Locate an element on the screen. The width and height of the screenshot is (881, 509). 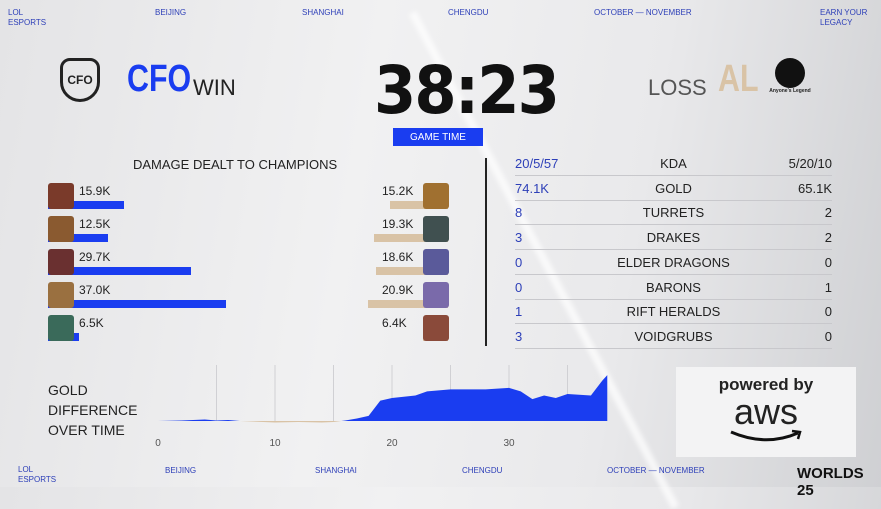
damage-value-right: 19.3K is located at coordinates (398, 224).